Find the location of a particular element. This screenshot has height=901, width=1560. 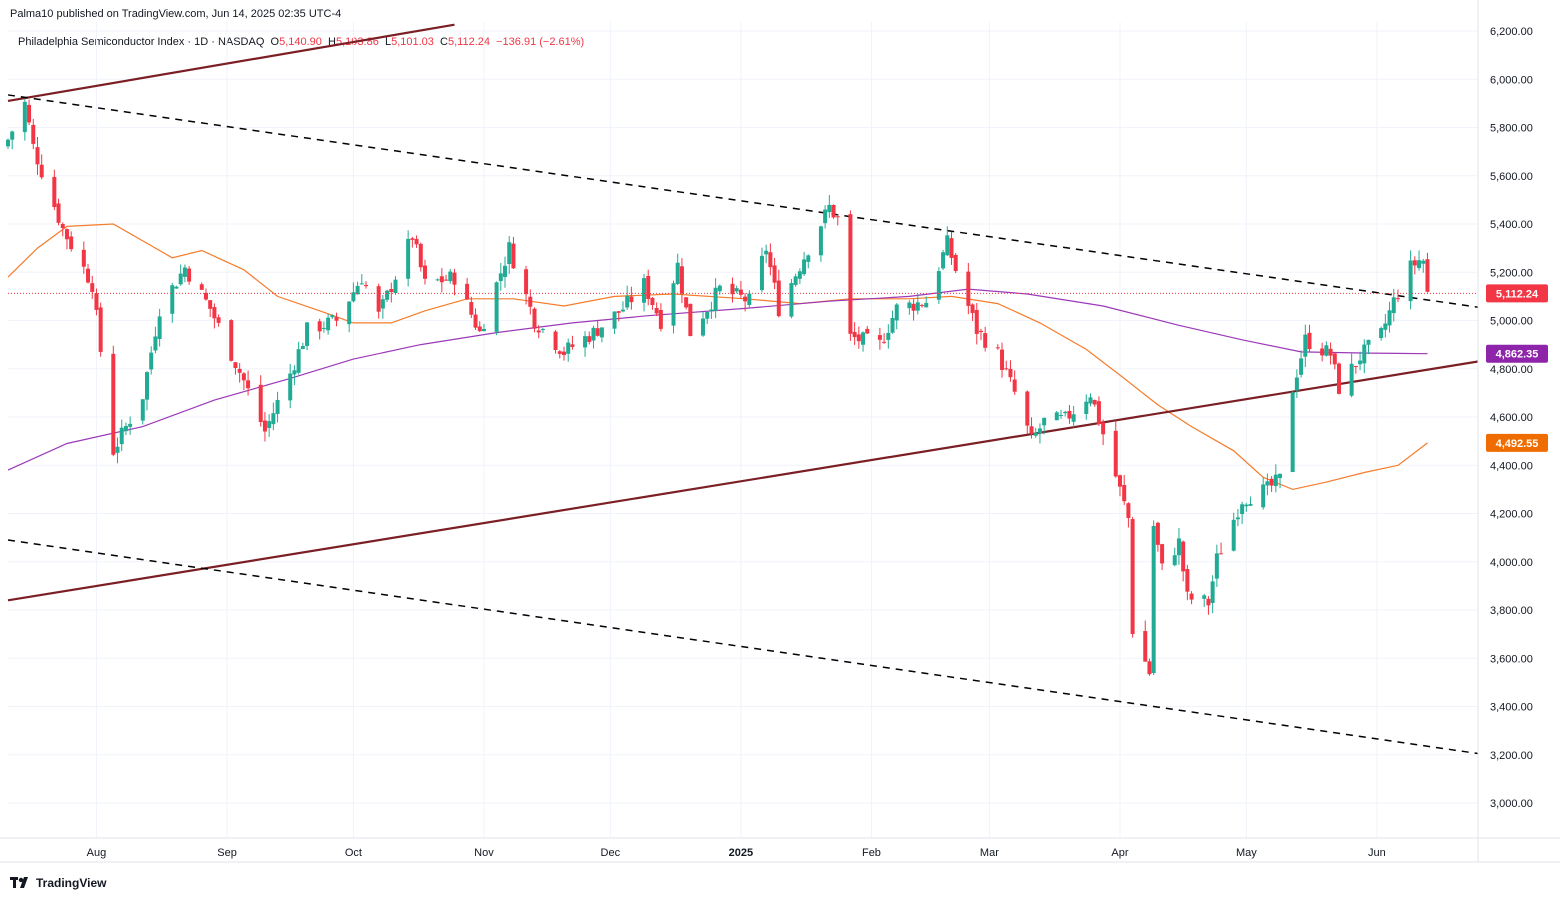

legend-open: 5,140.90 is located at coordinates (300, 42).